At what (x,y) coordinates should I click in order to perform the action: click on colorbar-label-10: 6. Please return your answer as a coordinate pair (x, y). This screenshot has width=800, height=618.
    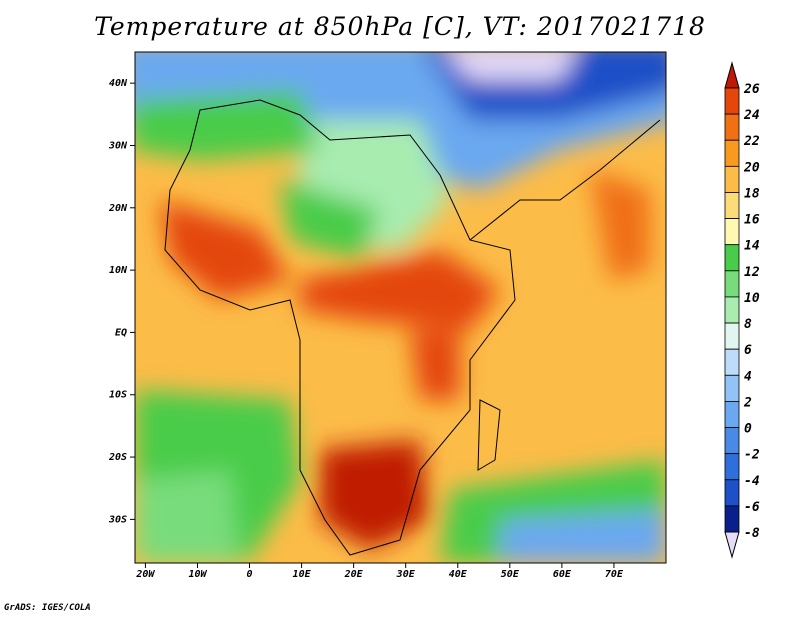
    Looking at the image, I should click on (748, 350).